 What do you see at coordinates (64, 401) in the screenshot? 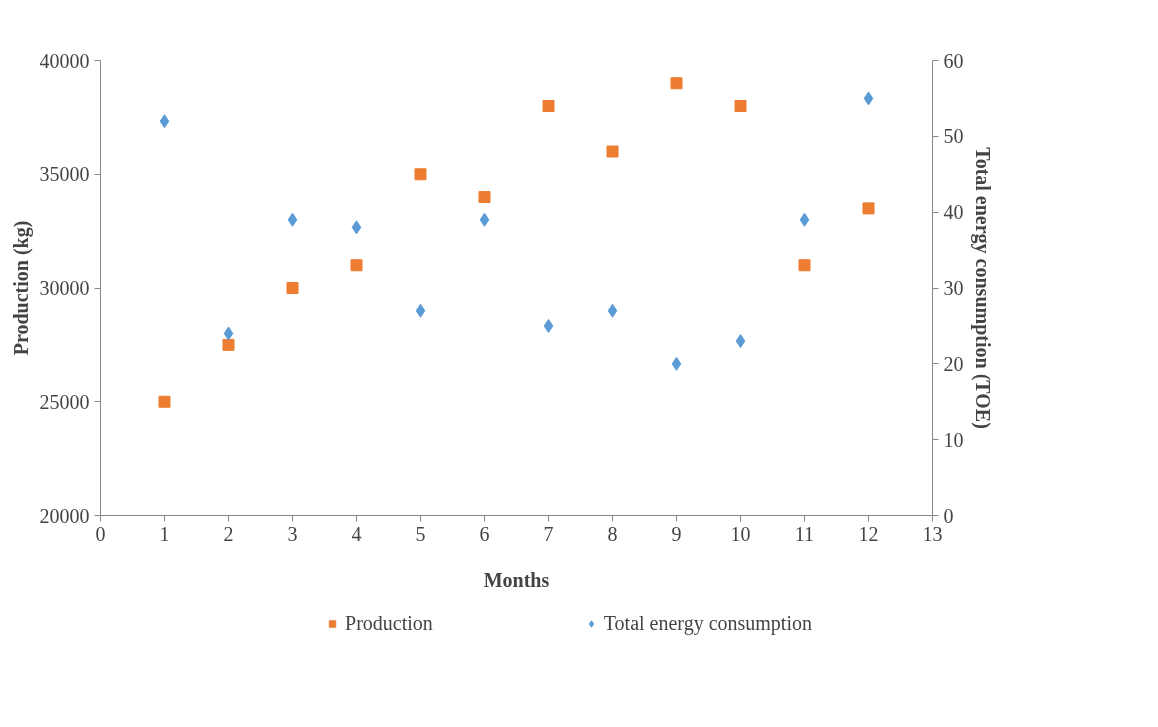
I see `y-tick-label: 25000` at bounding box center [64, 401].